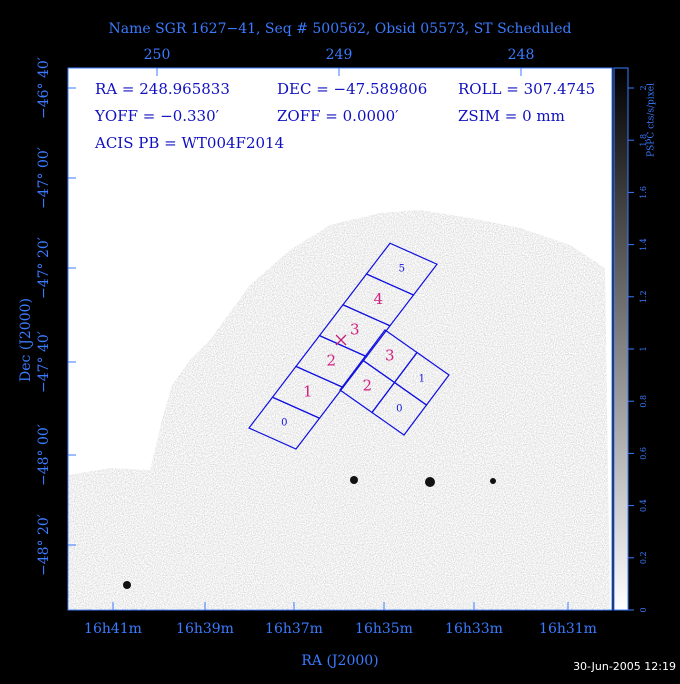 The image size is (680, 684). Describe the element at coordinates (643, 401) in the screenshot. I see `colorbar-tick-label: 0.8` at that location.